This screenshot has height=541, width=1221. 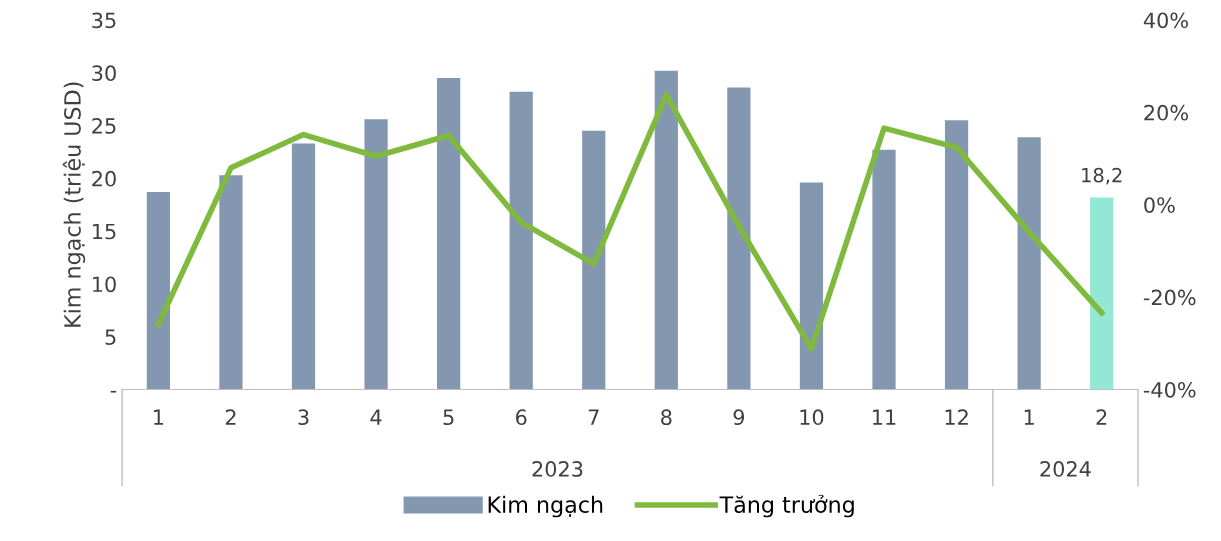 I want to click on legend-label: Kim ngạch, so click(x=545, y=506).